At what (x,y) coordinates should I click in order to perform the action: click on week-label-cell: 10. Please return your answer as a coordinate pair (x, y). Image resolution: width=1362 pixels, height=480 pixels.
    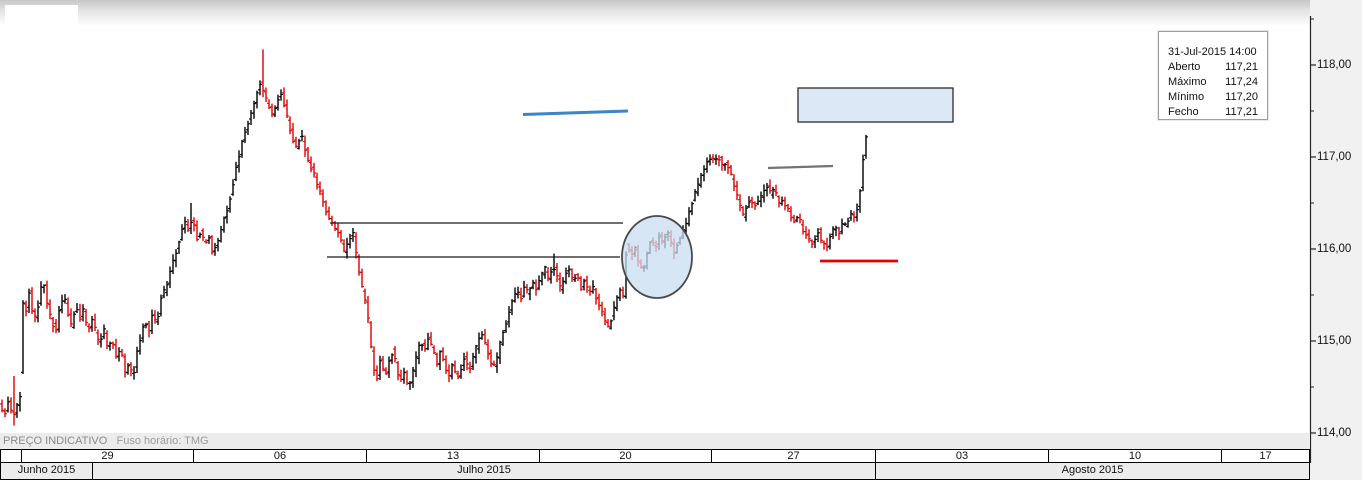
    Looking at the image, I should click on (1135, 456).